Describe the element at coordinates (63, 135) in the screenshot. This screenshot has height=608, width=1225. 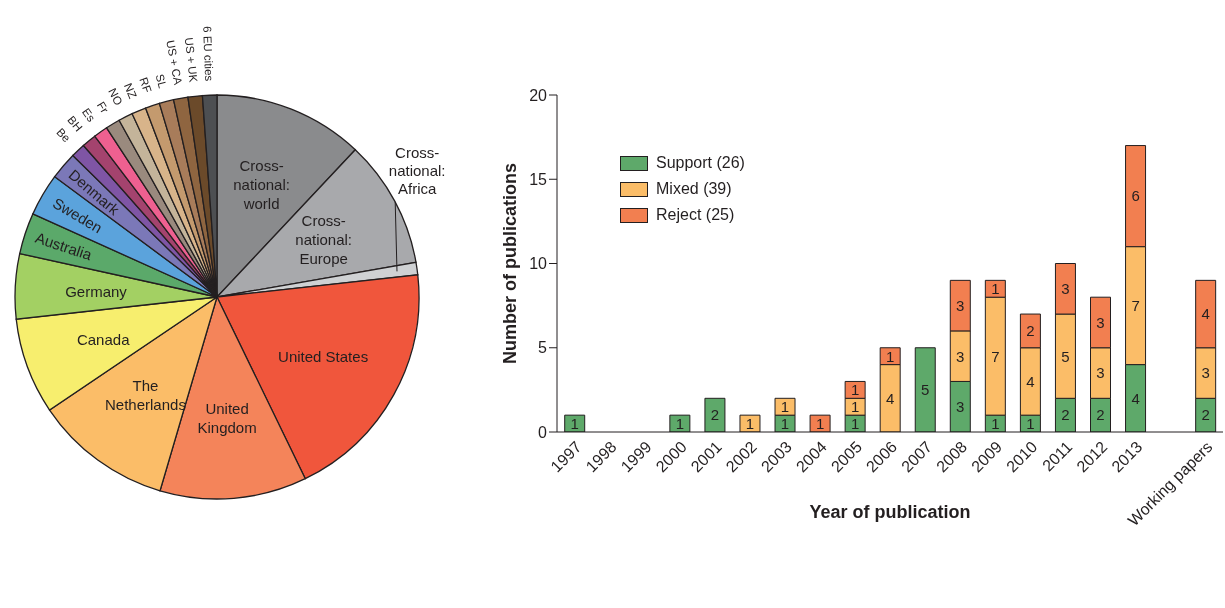
I see `slice-label: Be` at that location.